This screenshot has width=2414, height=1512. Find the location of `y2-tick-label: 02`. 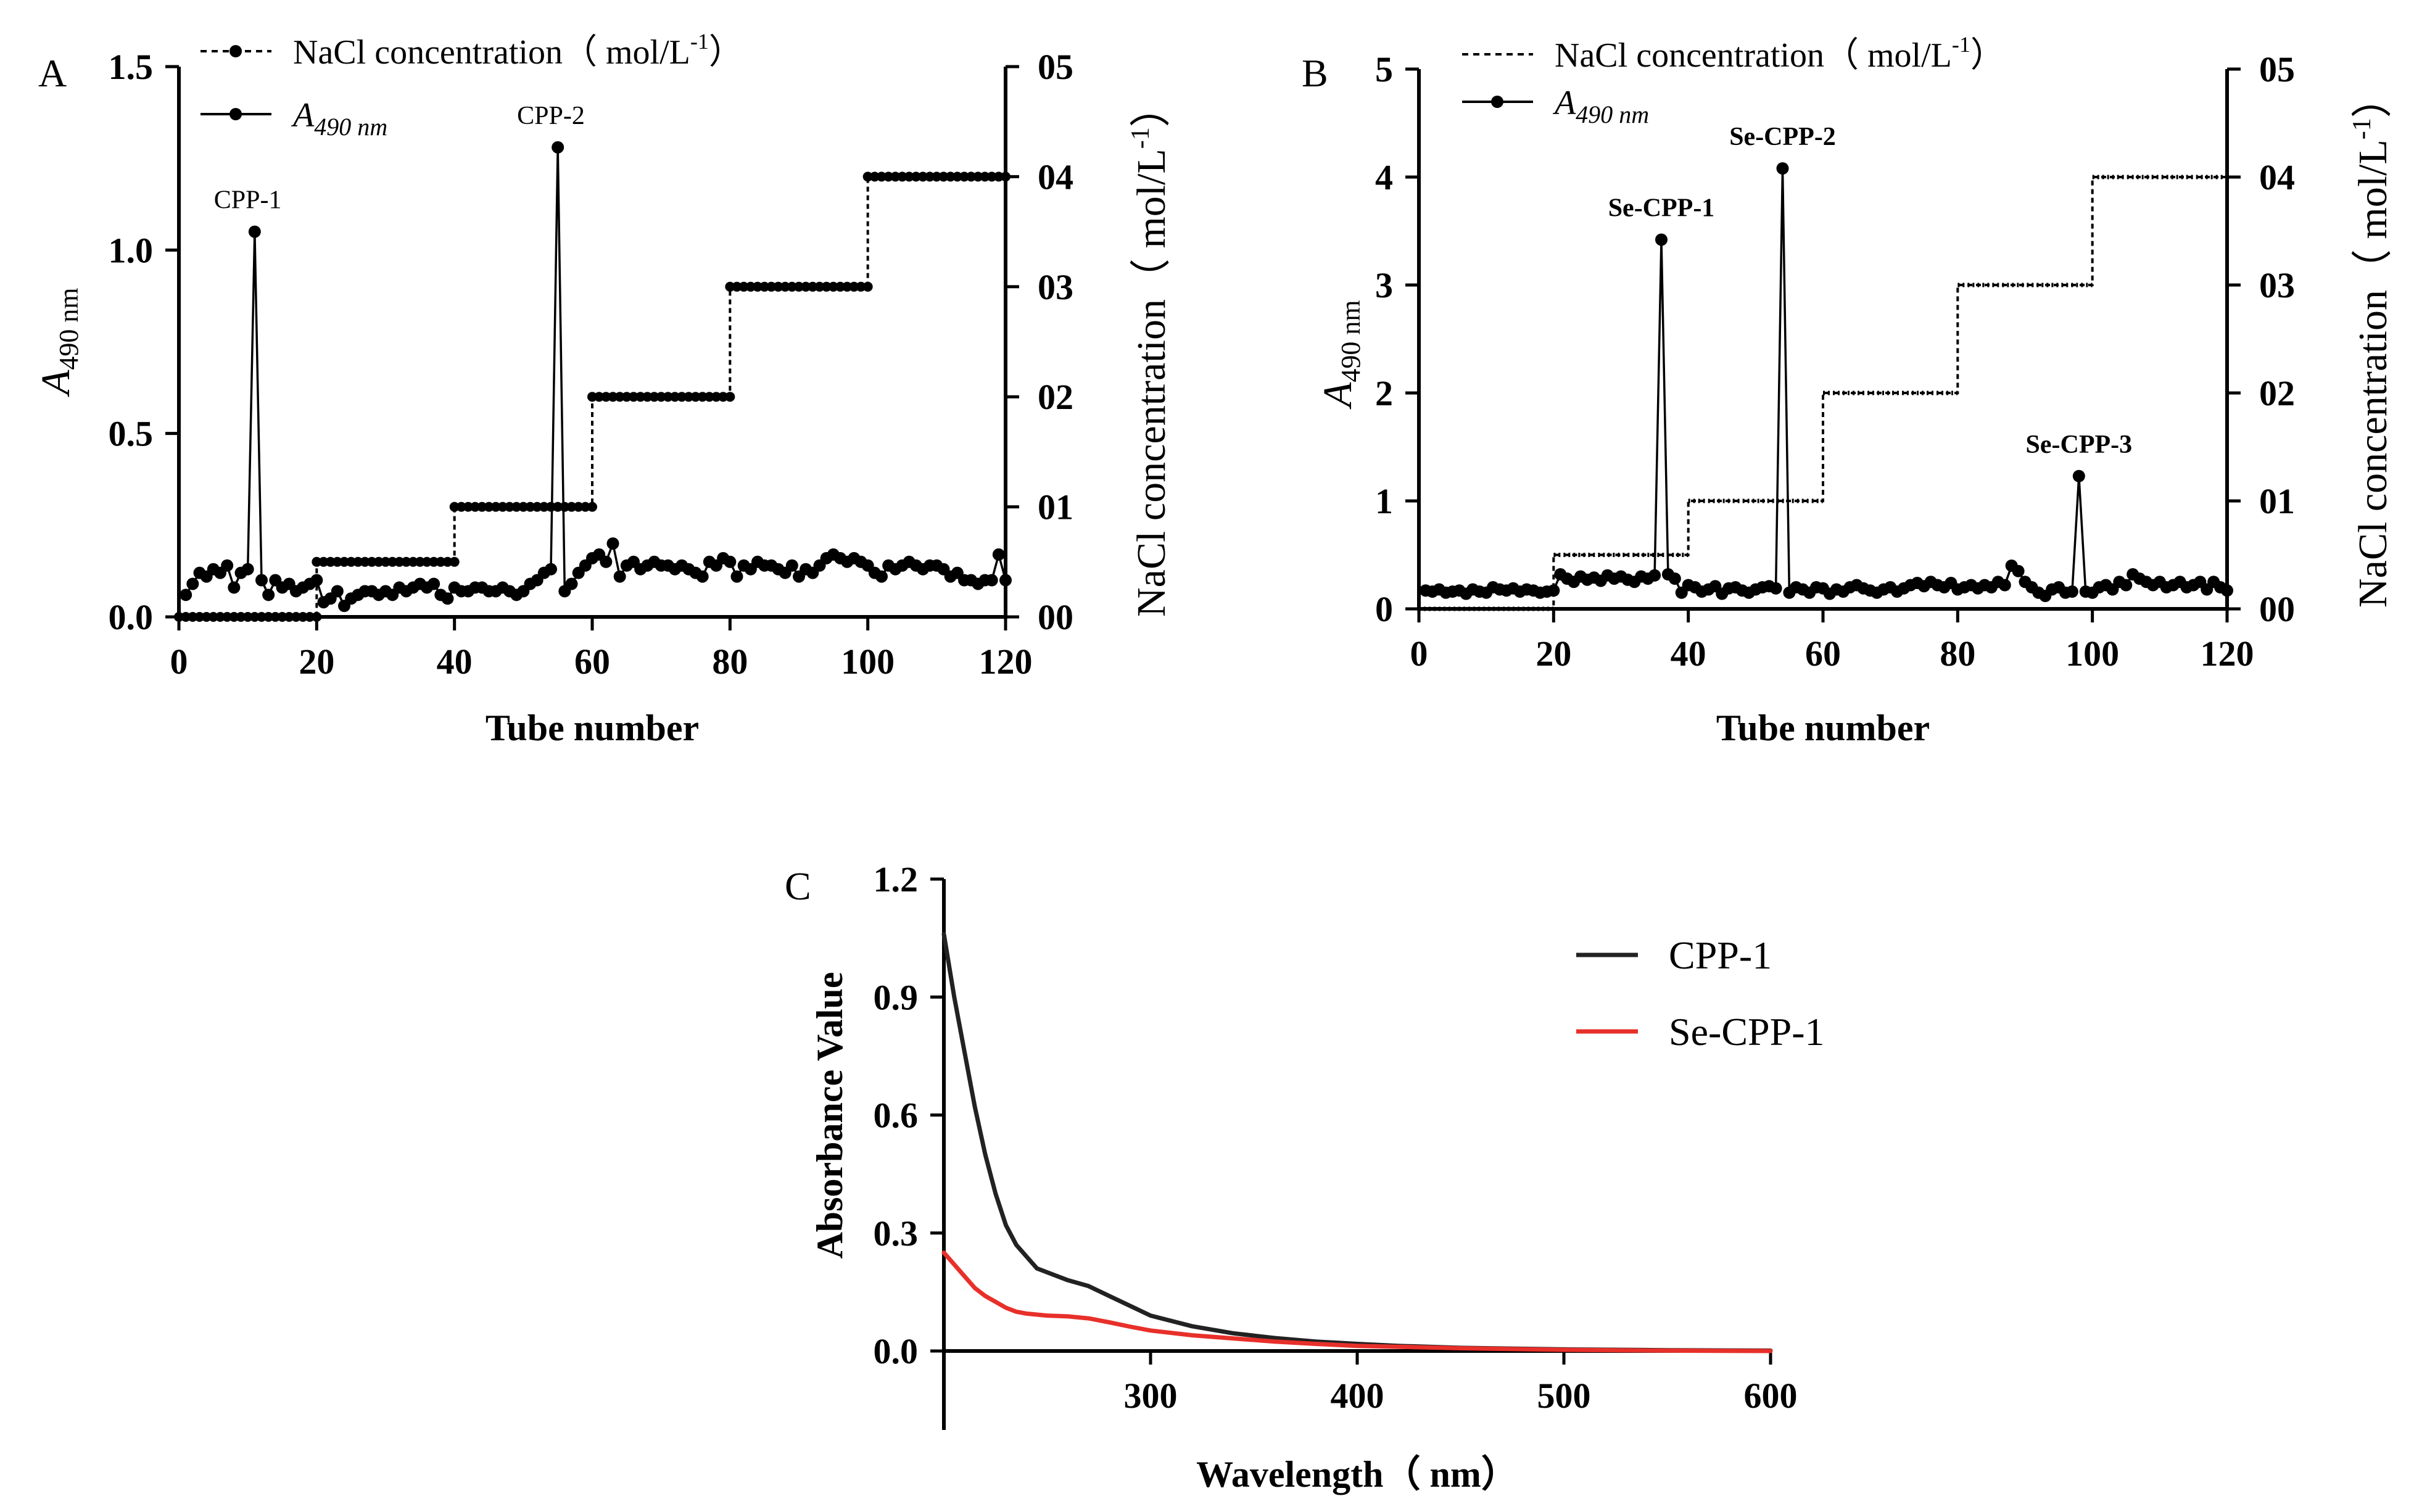

y2-tick-label: 02 is located at coordinates (1055, 397).